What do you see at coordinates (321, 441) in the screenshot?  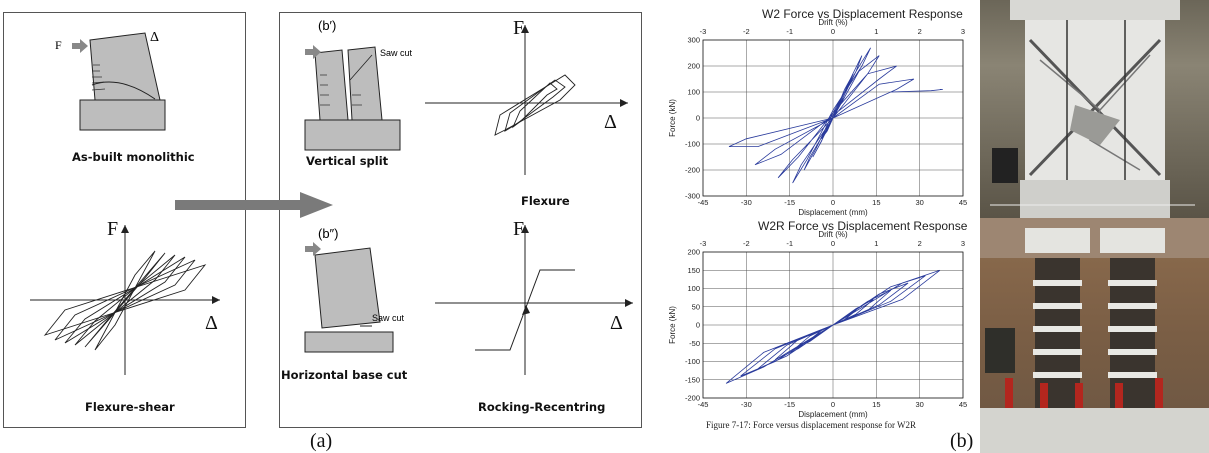 I see `subfigure-label-a: (a)` at bounding box center [321, 441].